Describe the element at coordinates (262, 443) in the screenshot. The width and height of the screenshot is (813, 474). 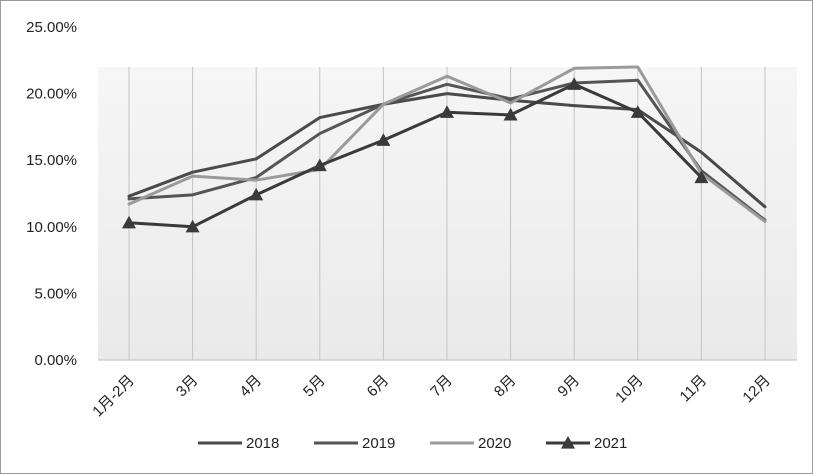
I see `legend-label-2018: 2018` at that location.